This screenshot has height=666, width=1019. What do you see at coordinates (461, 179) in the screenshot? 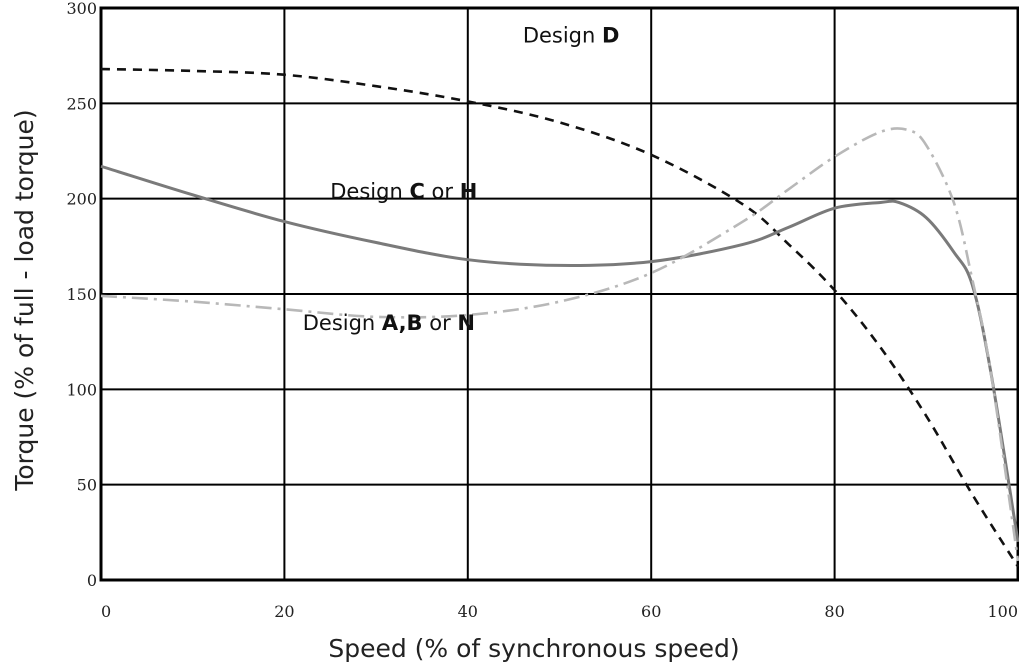
I see `curve-labels: Design D Design C or H Design A,B or N` at bounding box center [461, 179].